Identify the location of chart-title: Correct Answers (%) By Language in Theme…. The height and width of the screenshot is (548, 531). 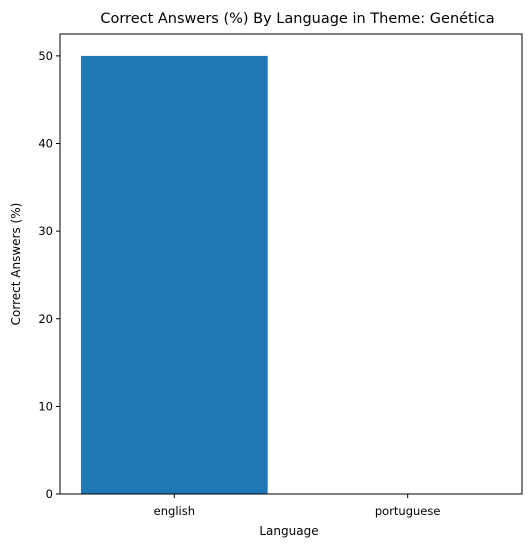
(297, 19).